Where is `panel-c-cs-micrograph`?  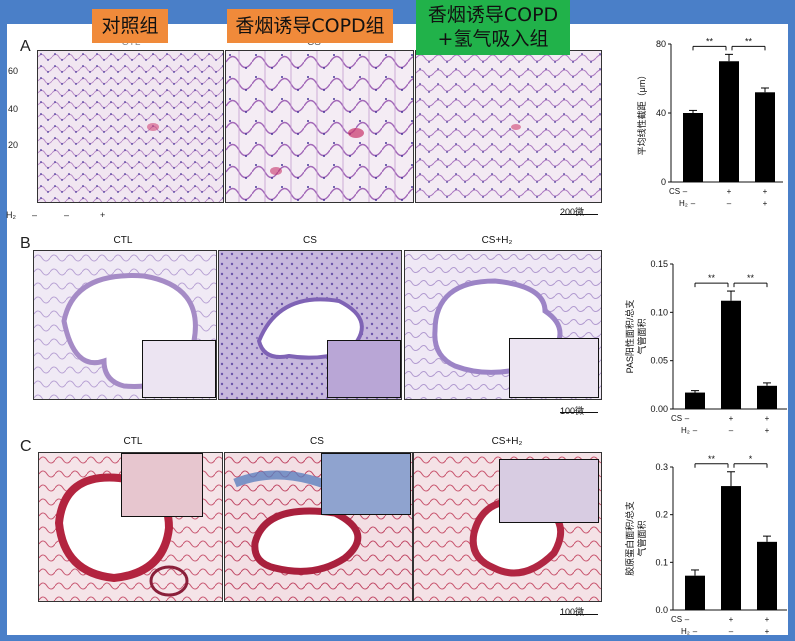
panel-c-cs-micrograph is located at coordinates (318, 527).